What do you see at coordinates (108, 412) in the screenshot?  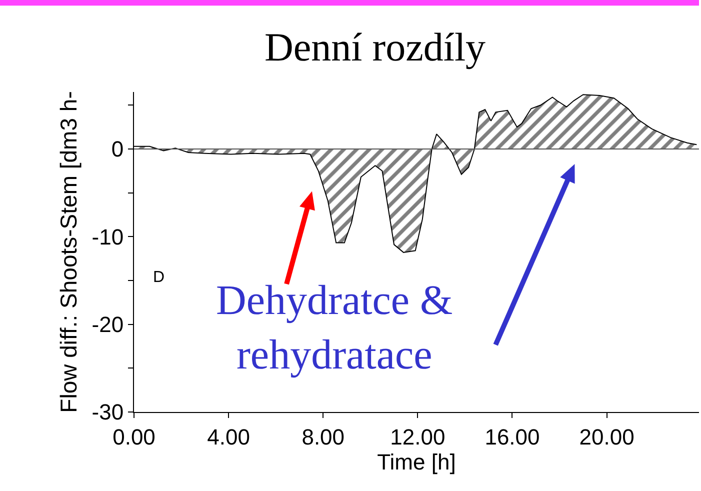 I see `y-tick-label: -30` at bounding box center [108, 412].